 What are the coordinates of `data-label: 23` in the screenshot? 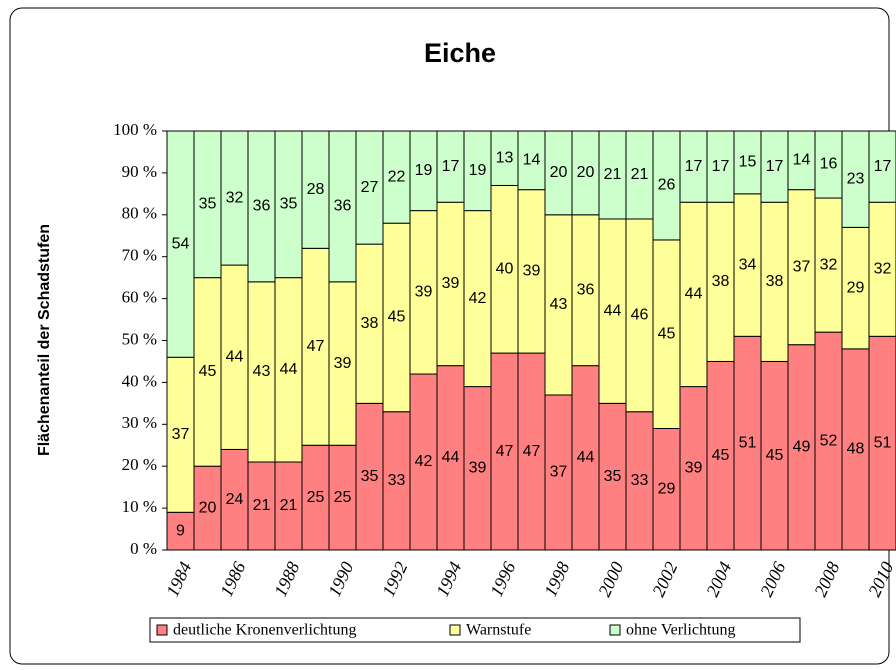 It's located at (856, 178).